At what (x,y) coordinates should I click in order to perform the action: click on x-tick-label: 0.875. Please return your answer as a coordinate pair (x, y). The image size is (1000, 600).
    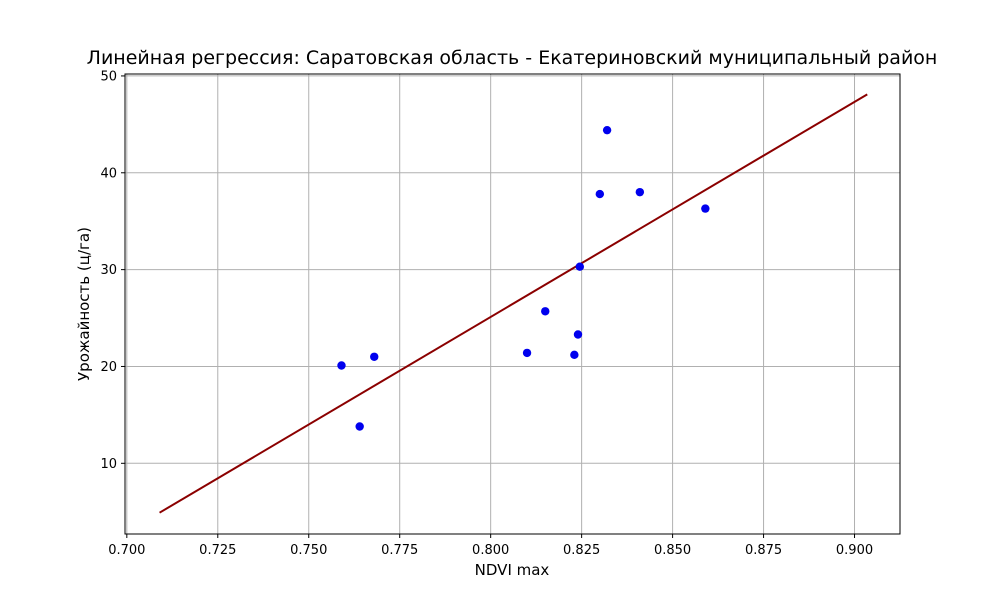
    Looking at the image, I should click on (763, 550).